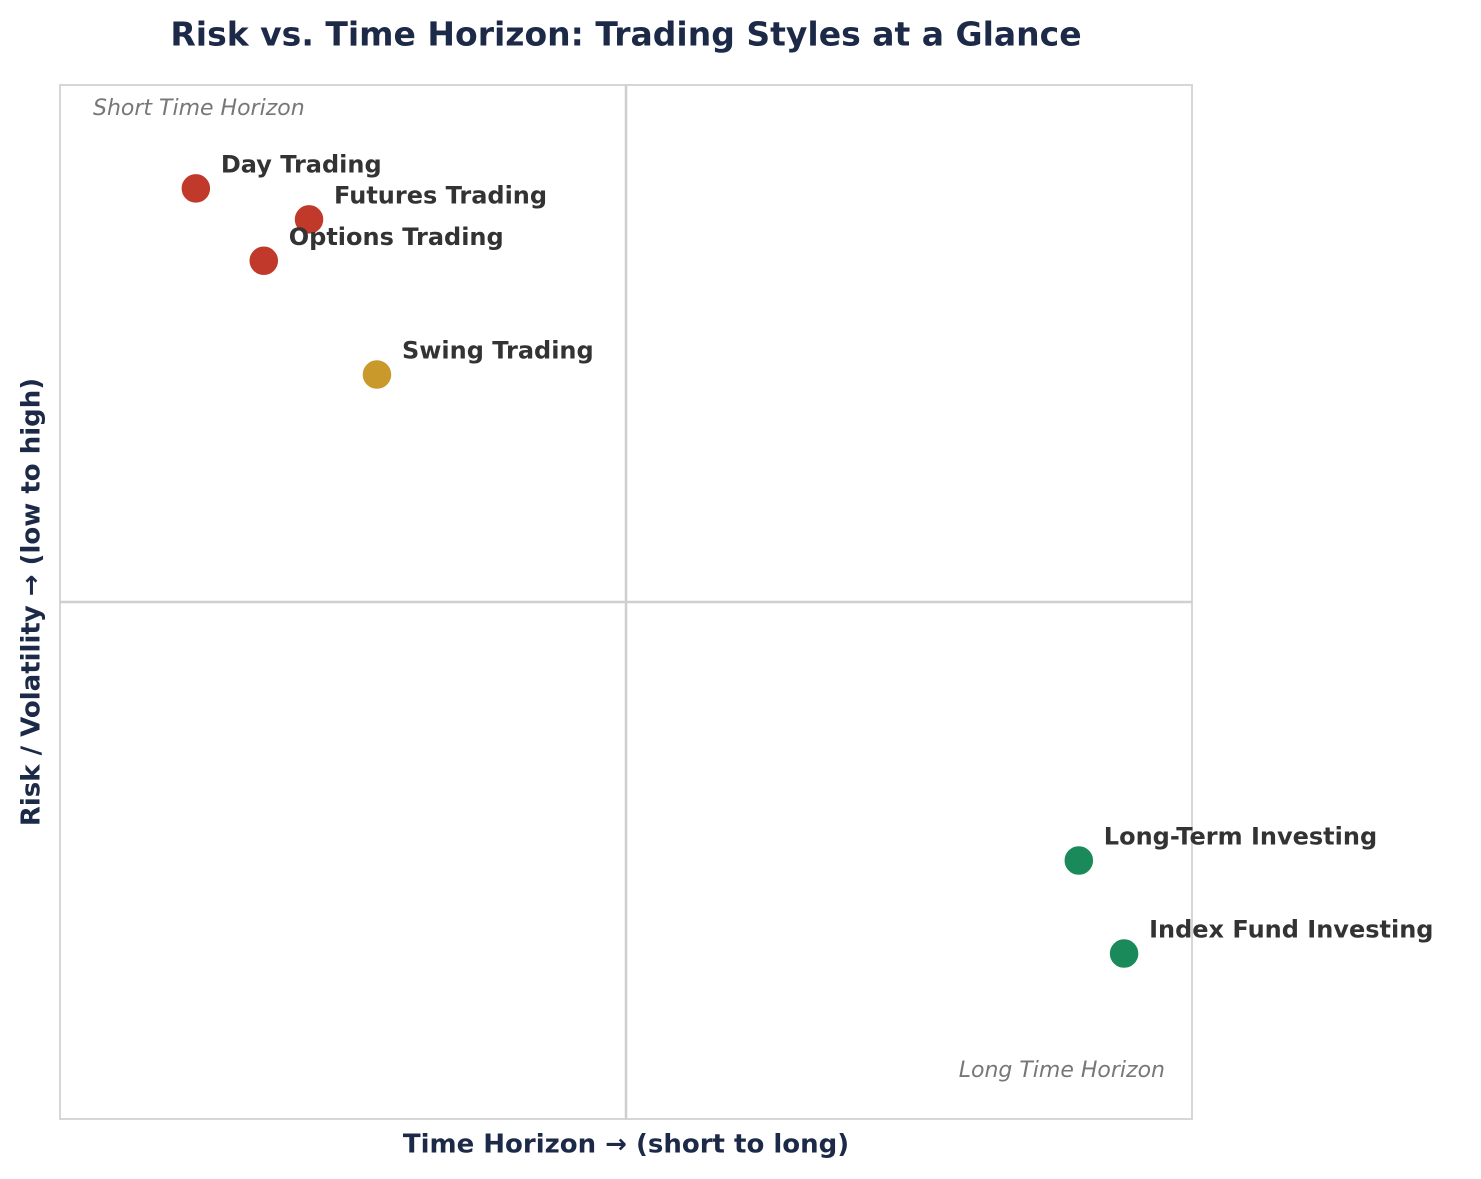  I want to click on point-label: Index Fund Investing, so click(1291, 930).